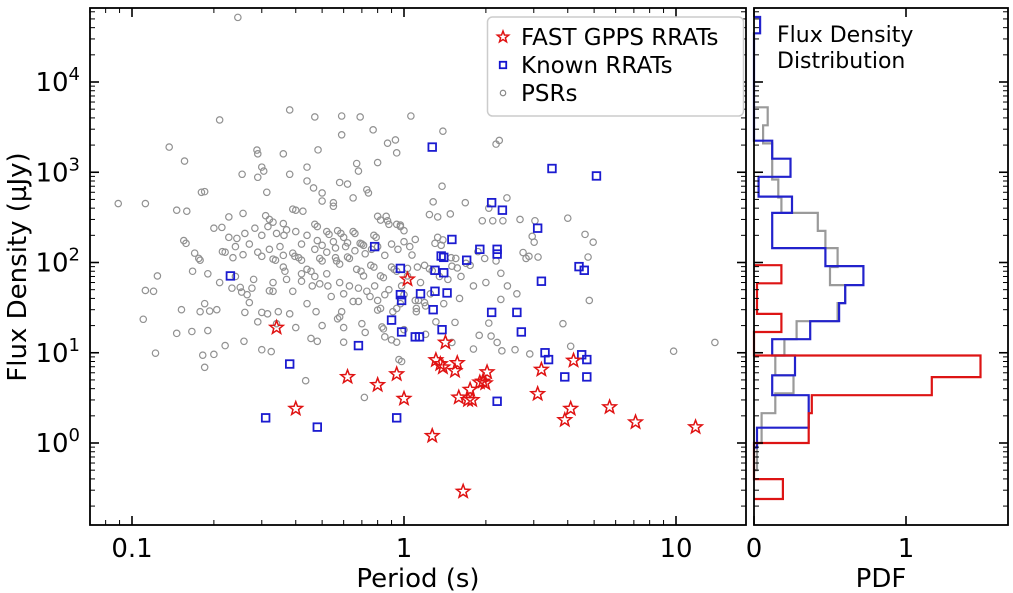  I want to click on legend-label-known-rrats: Known RRATs, so click(597, 66).